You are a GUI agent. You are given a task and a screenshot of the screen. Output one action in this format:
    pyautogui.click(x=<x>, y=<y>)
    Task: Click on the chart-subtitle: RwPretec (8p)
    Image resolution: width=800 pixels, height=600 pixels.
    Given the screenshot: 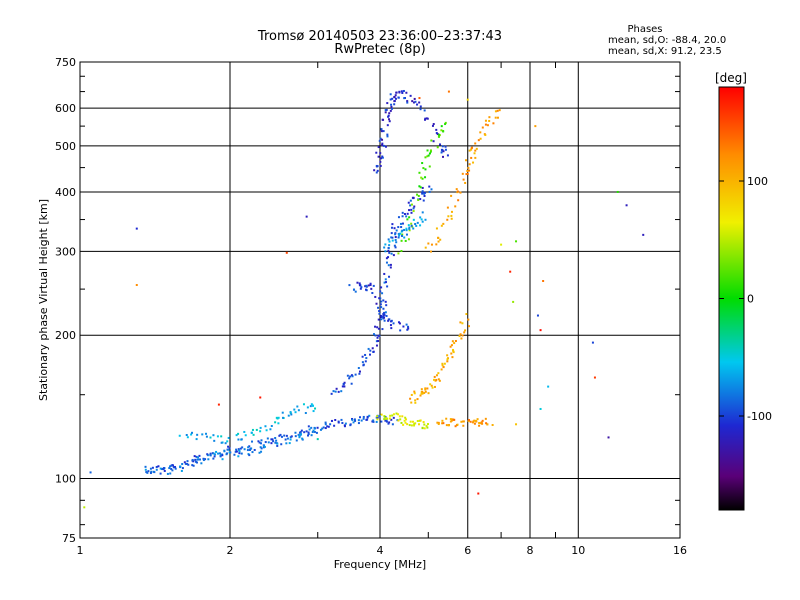 What is the action you would take?
    pyautogui.click(x=379, y=49)
    